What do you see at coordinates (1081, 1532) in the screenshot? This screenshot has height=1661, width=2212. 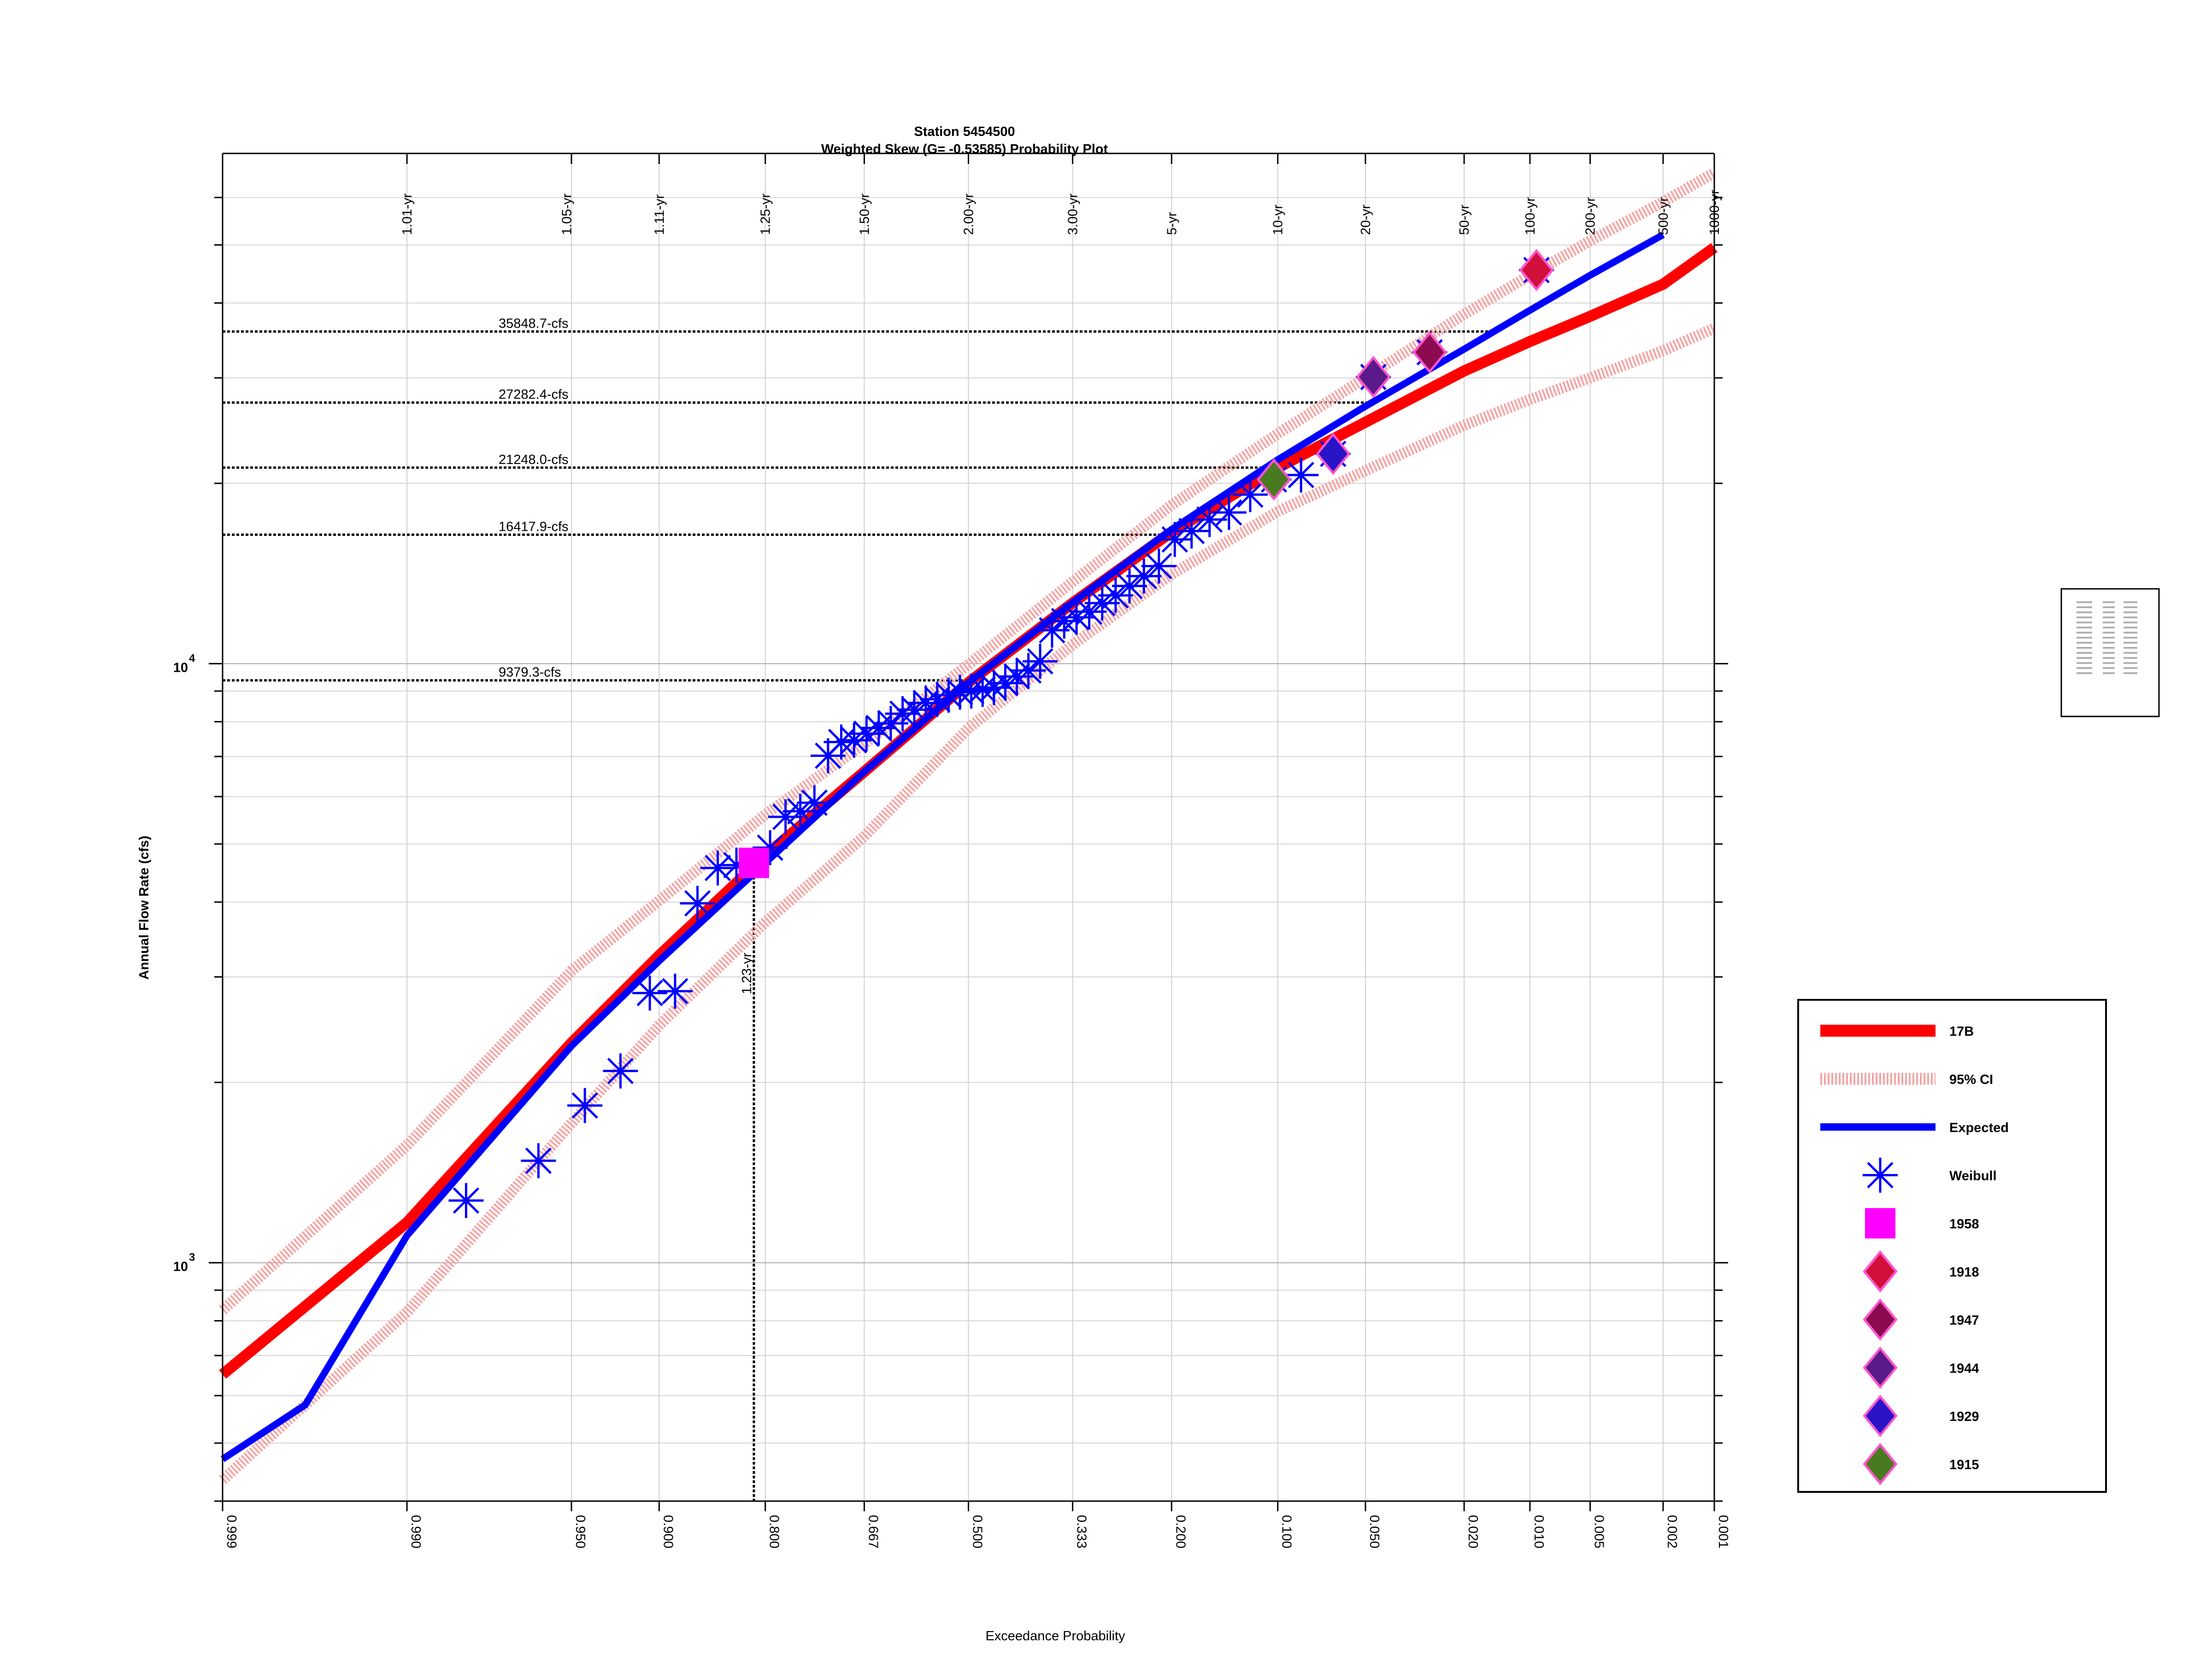 I see `x-tick-label-7: 0.333` at bounding box center [1081, 1532].